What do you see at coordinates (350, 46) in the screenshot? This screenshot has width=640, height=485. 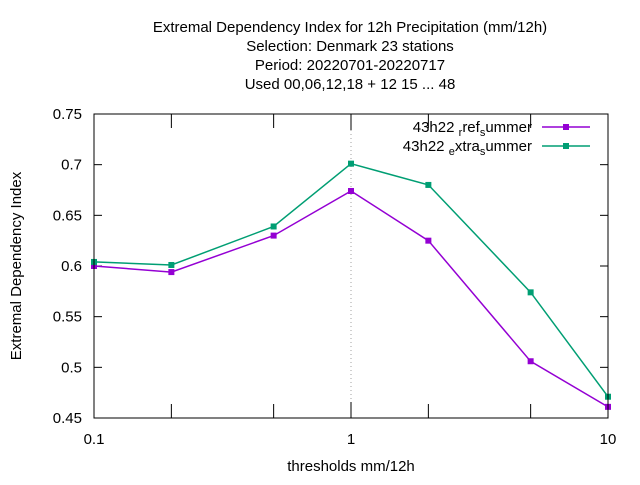 I see `title-line-2: Selection: Denmark 23 stations` at bounding box center [350, 46].